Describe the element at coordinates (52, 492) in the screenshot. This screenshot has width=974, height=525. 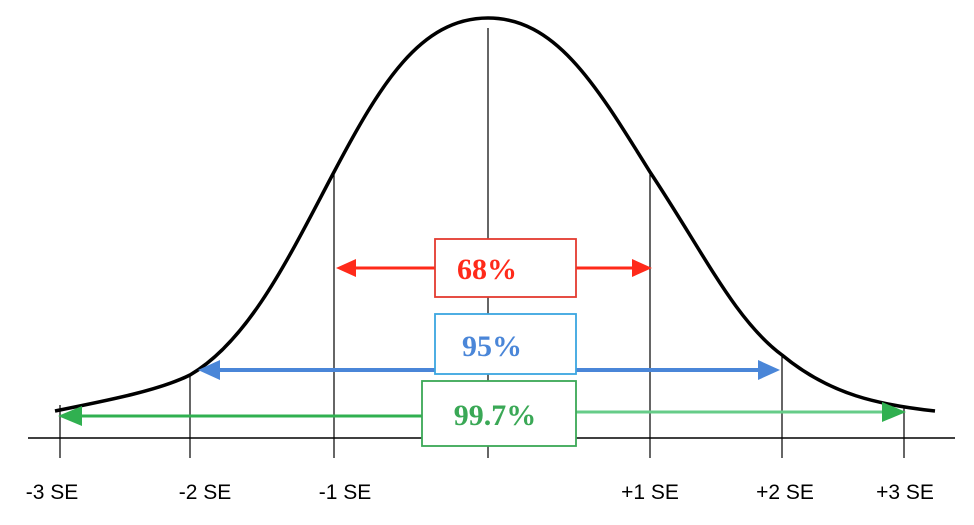
I see `tick-label-minus-3: -3 SE` at that location.